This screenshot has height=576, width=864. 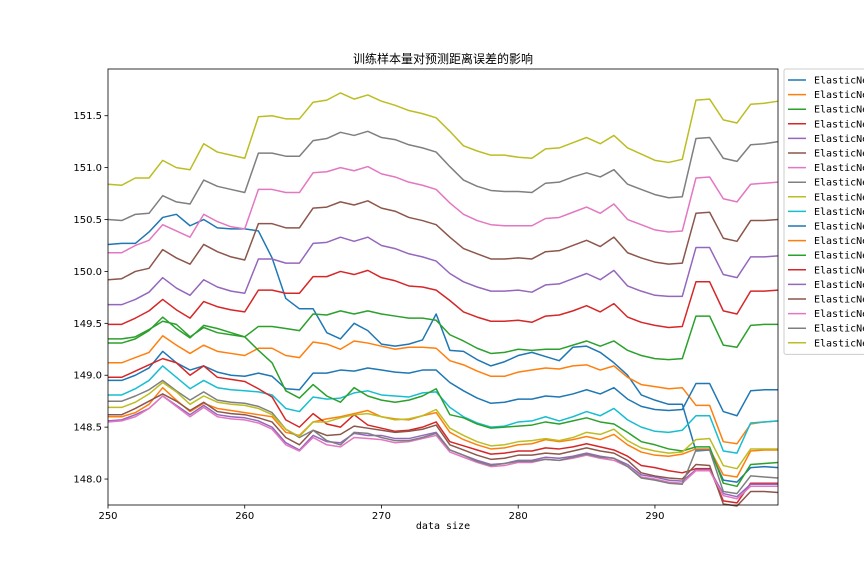 I want to click on legend-label-7: ElasticNet, so click(x=839, y=168).